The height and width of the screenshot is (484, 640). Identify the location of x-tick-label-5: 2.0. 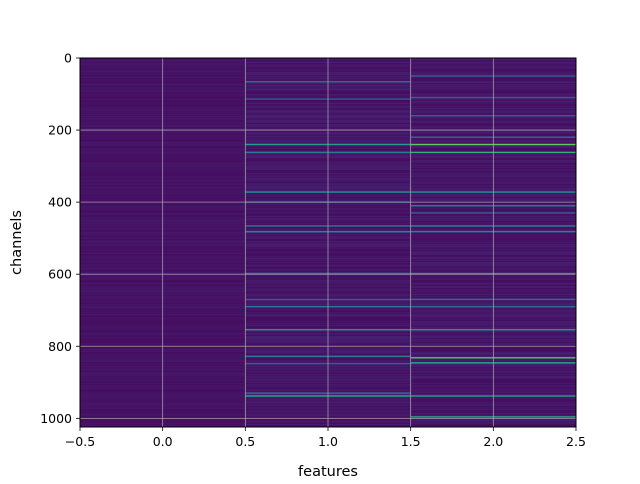
(493, 441).